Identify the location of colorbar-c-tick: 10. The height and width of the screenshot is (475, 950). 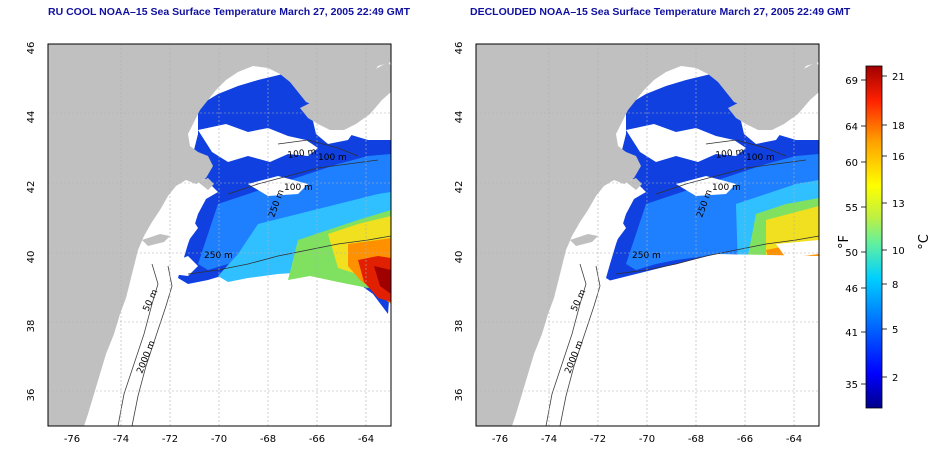
(898, 251).